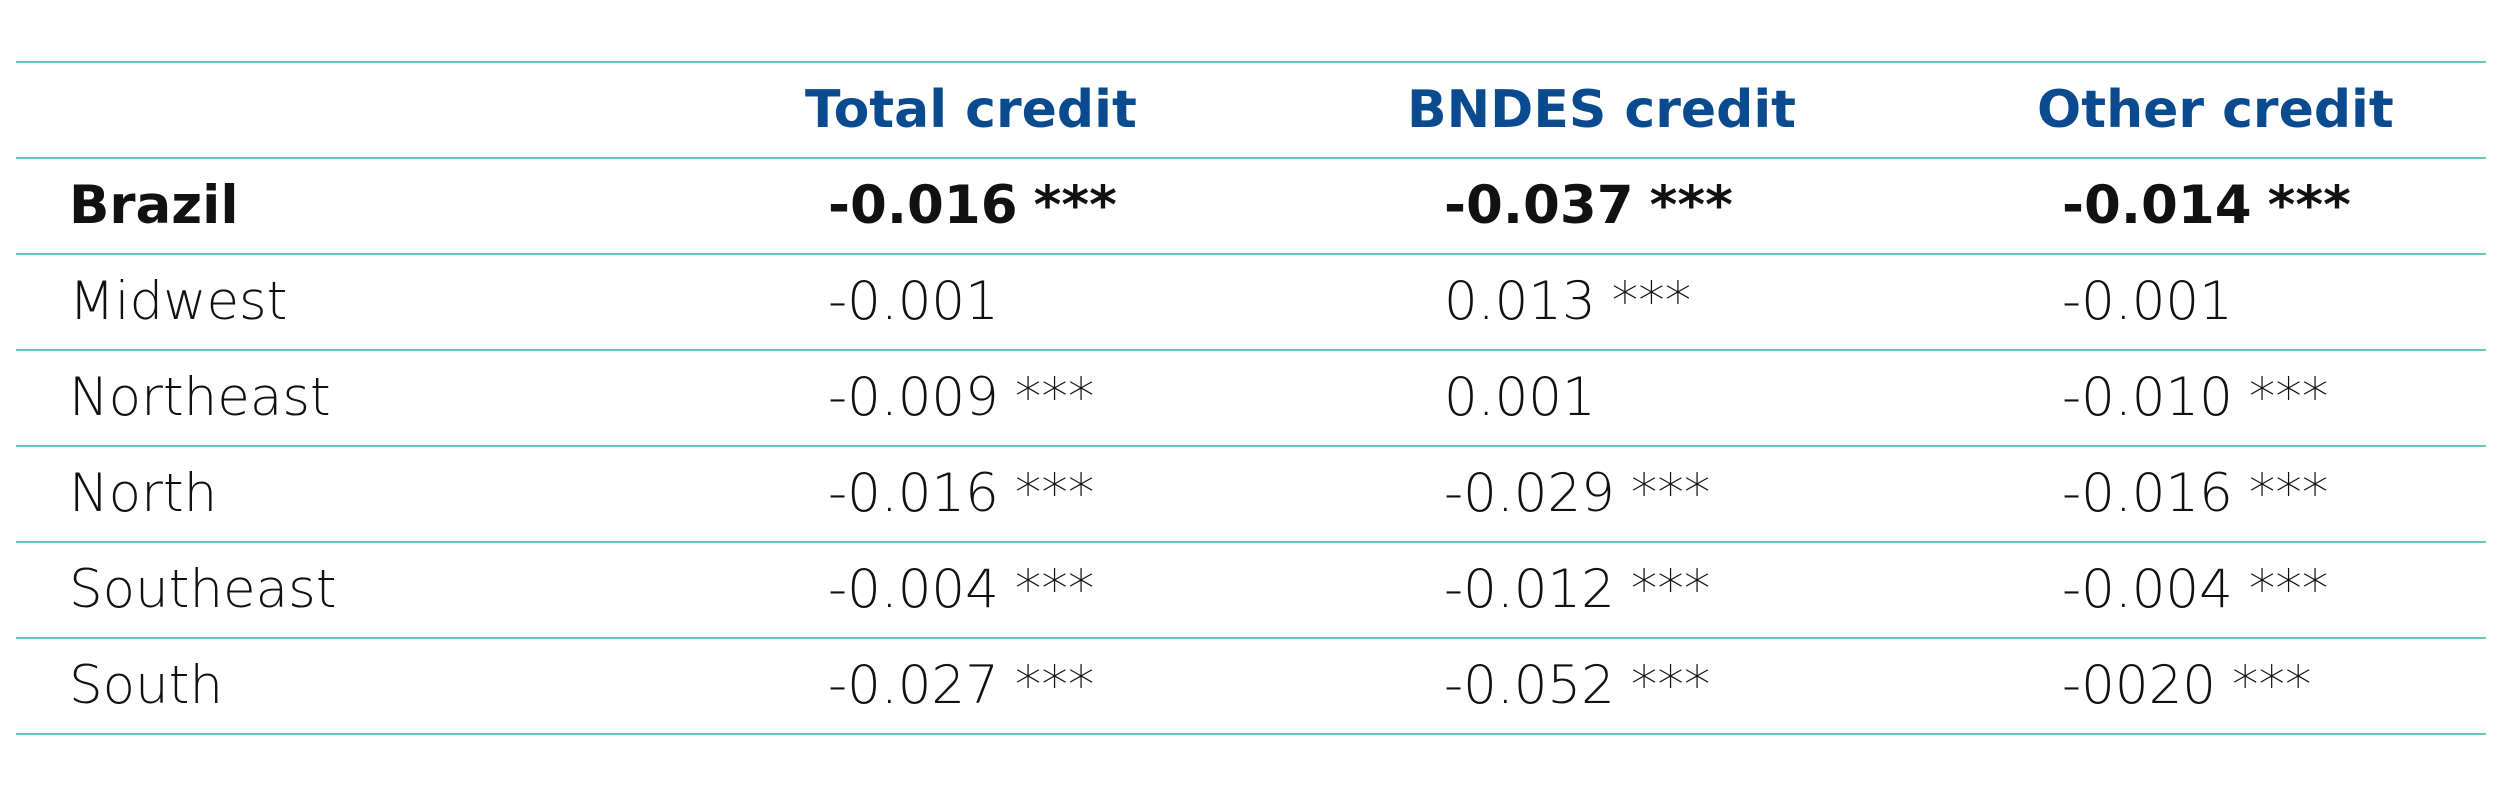 This screenshot has height=798, width=2500. I want to click on bndes-credit-cell: -0.029 ***, so click(1577, 494).